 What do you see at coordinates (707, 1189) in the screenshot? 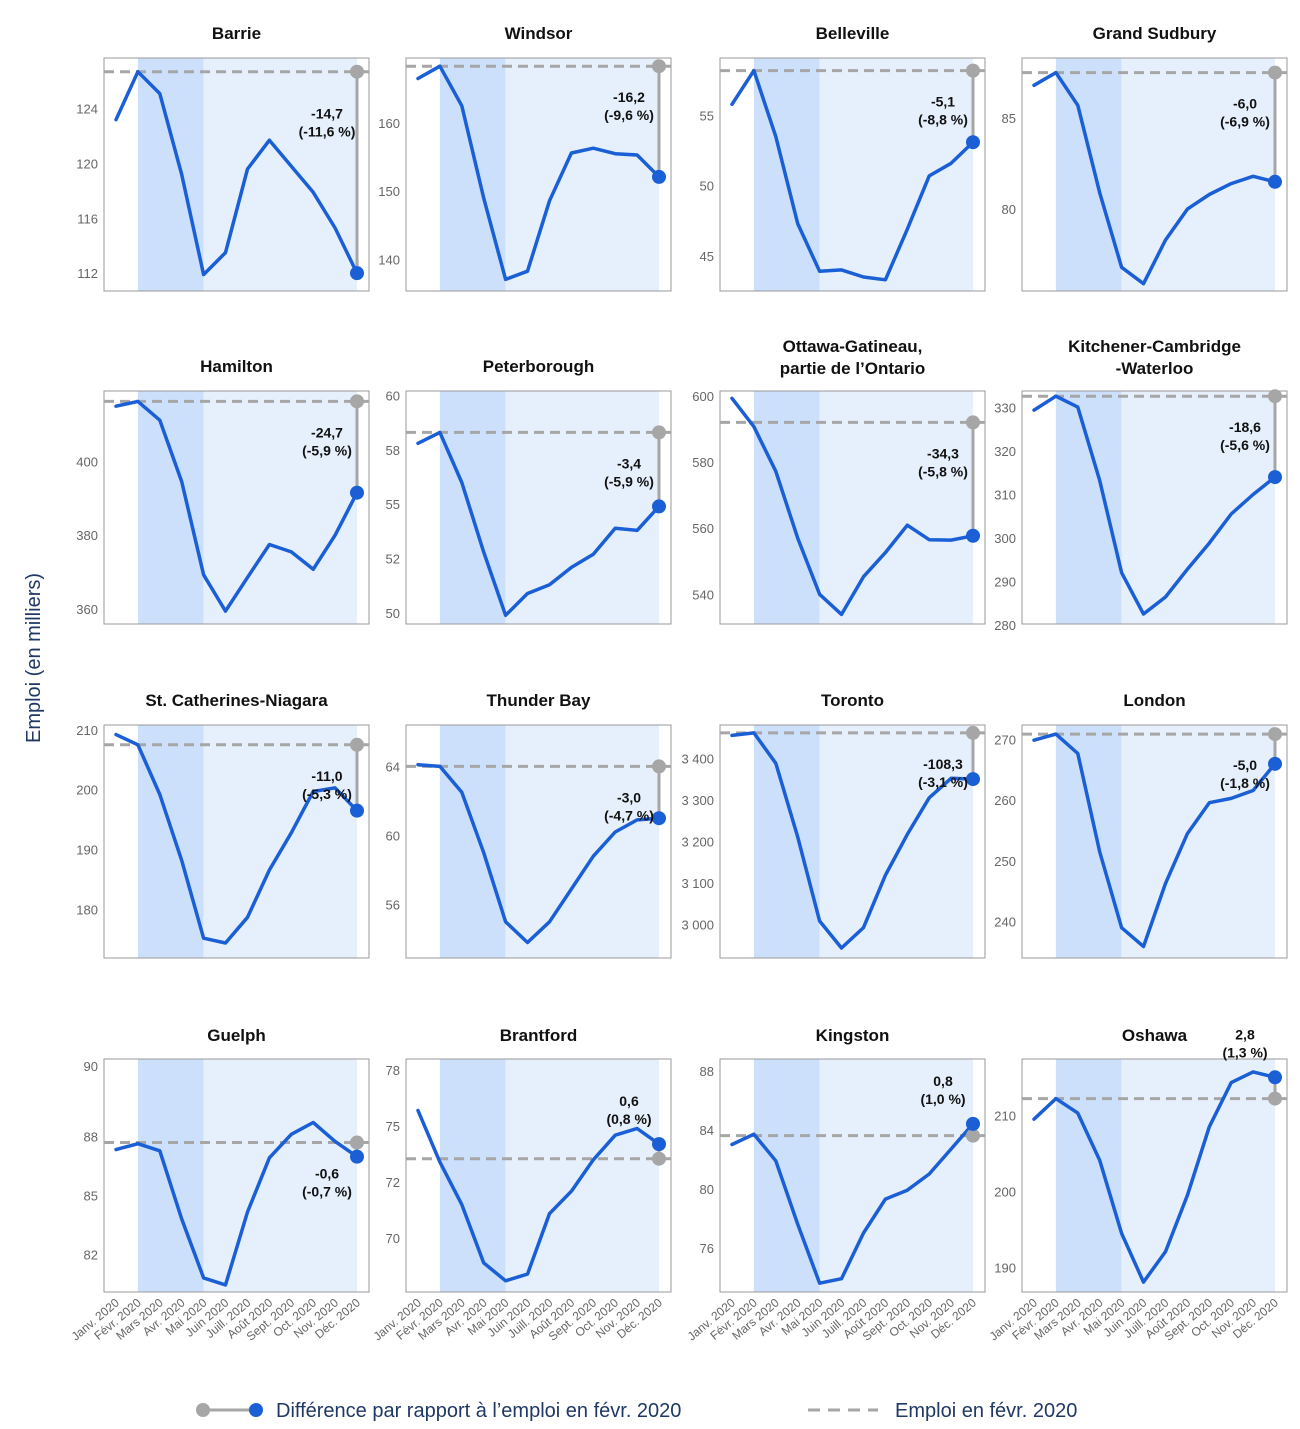
I see `y-tick-label: 80` at bounding box center [707, 1189].